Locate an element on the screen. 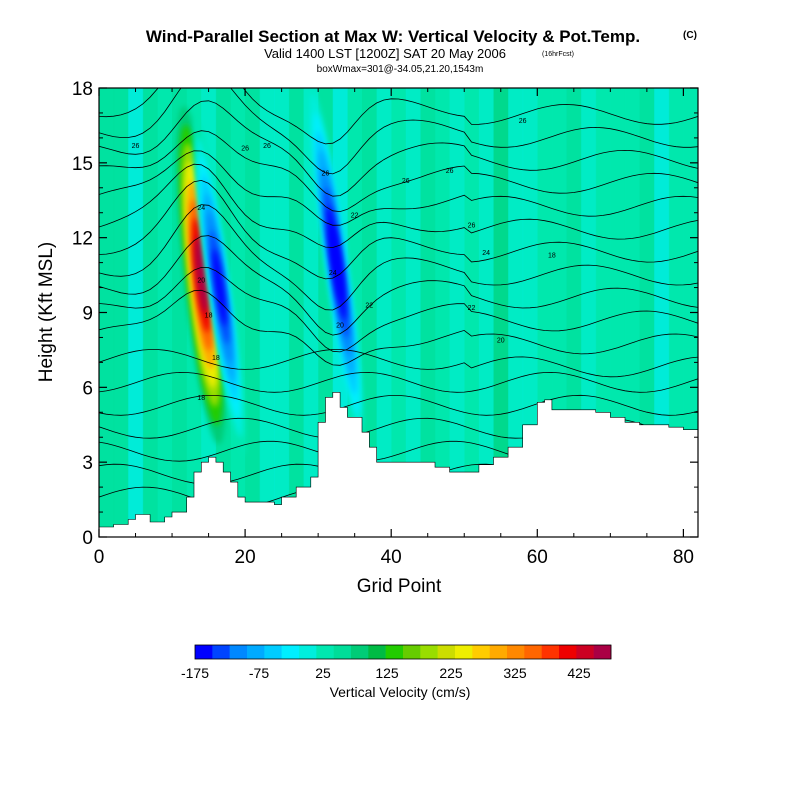 The width and height of the screenshot is (800, 800). colorbar: -175 -75 25 125 225 325 425 is located at coordinates (396, 662).